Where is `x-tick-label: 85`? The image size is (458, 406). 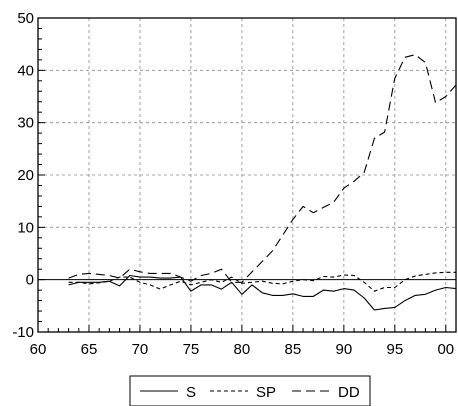 x-tick-label: 85 is located at coordinates (293, 349).